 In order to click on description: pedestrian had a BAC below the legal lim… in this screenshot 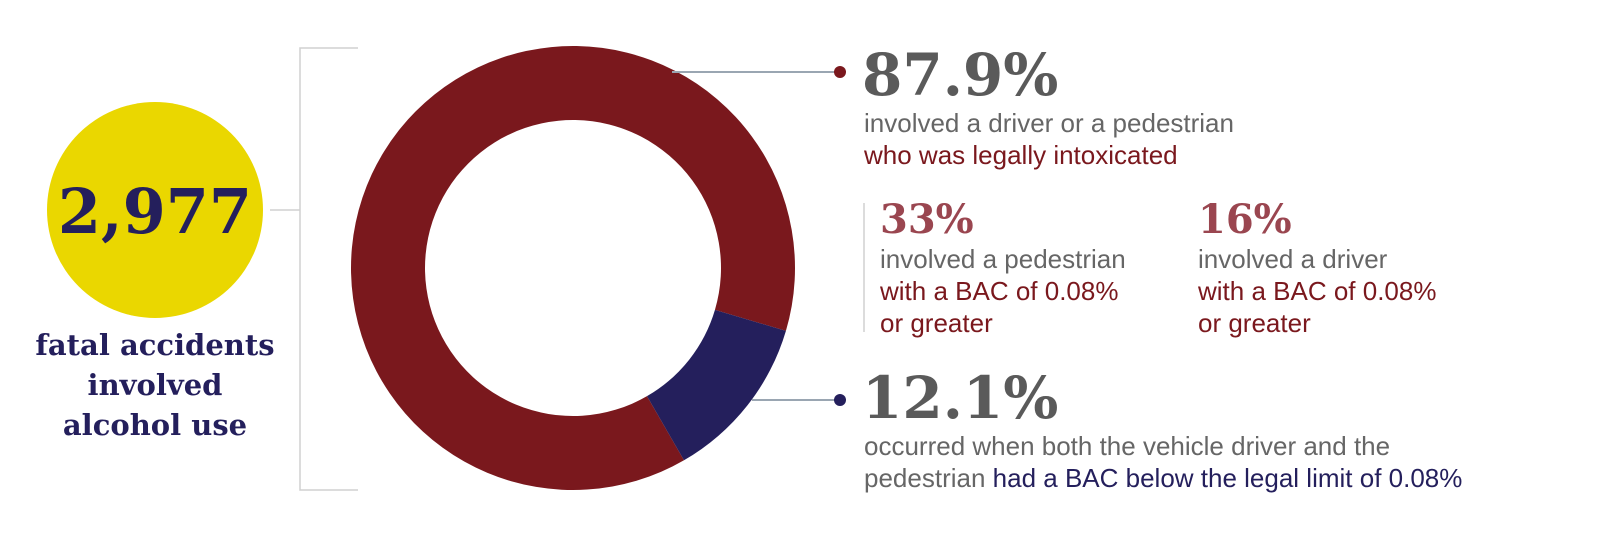, I will do `click(1163, 478)`.